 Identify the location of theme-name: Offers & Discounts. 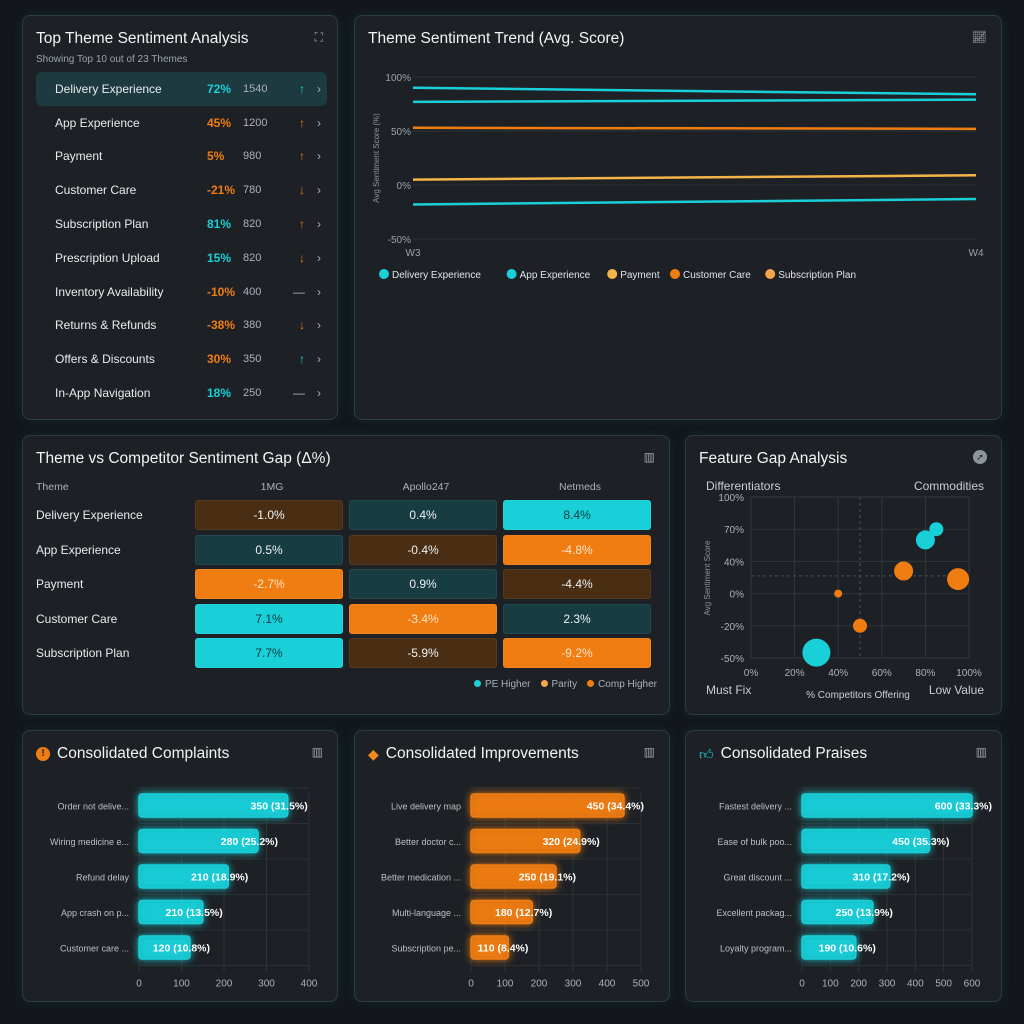
(105, 359).